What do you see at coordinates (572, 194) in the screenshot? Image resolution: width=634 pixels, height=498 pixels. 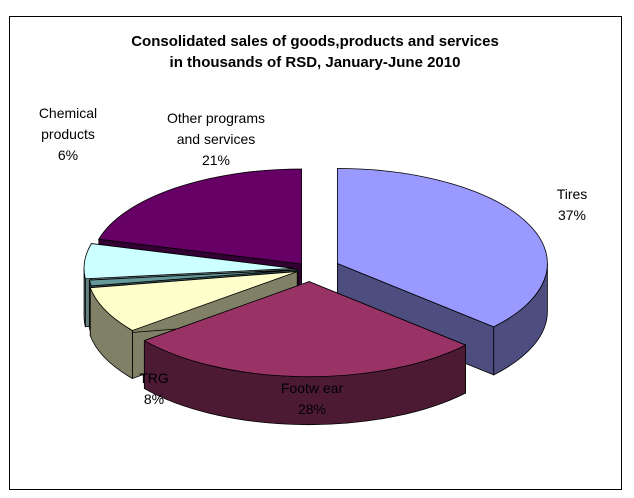 I see `slice-label-tires-line-1: Tires` at bounding box center [572, 194].